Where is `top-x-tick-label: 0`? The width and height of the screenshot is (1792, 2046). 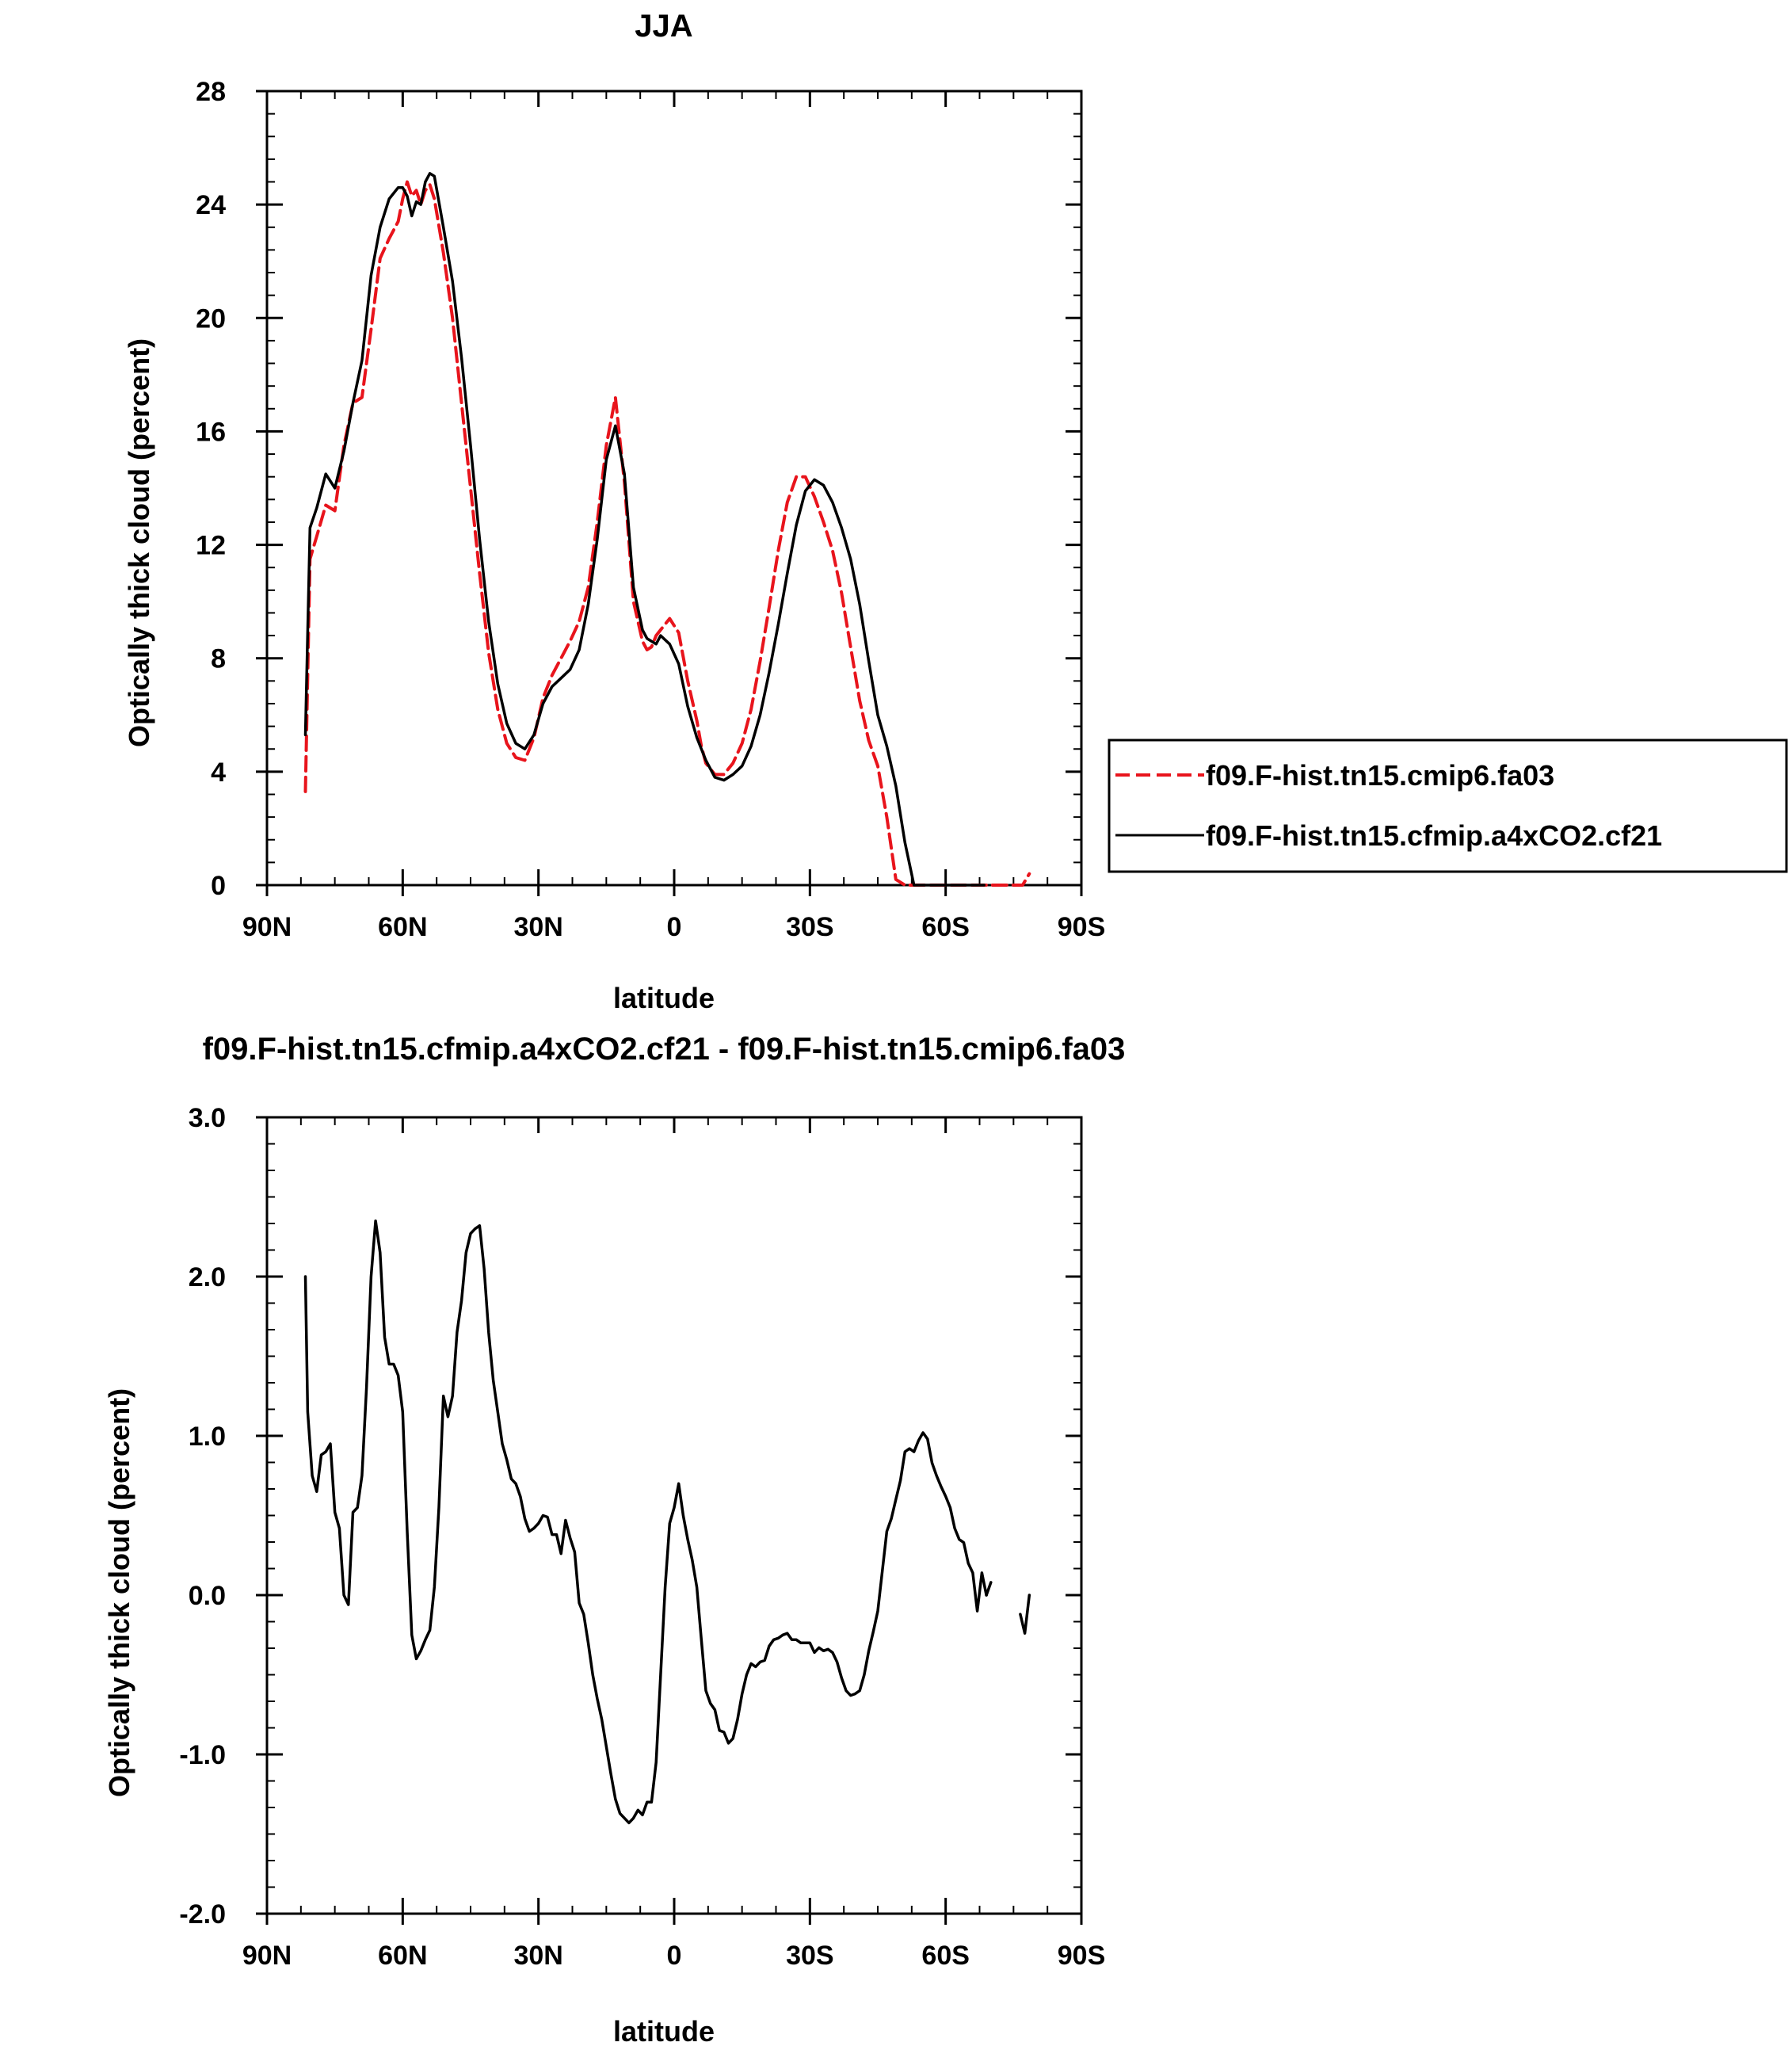
top-x-tick-label: 0 is located at coordinates (675, 927).